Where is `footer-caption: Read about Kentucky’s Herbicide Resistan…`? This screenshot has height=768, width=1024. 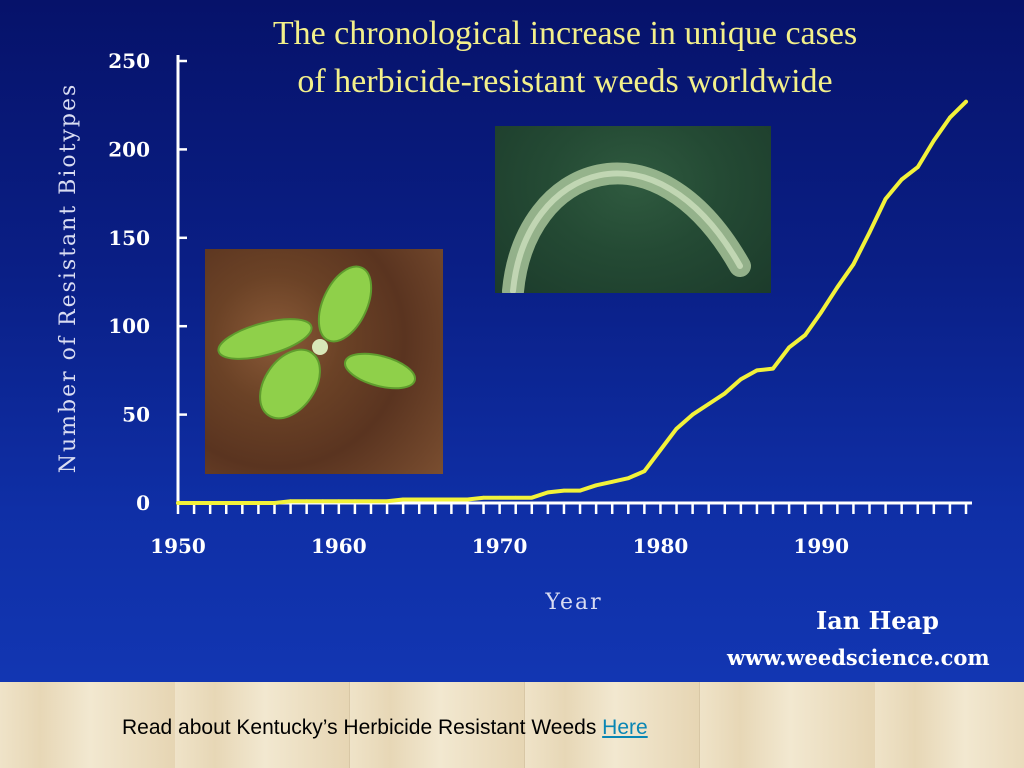
footer-caption: Read about Kentucky’s Herbicide Resistan… is located at coordinates (362, 727).